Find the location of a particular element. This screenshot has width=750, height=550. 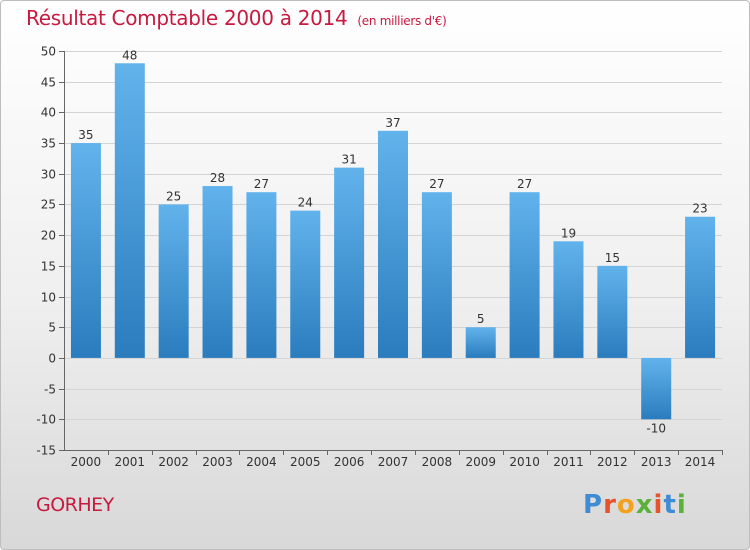

y-tick-label: -5 is located at coordinates (50, 390).